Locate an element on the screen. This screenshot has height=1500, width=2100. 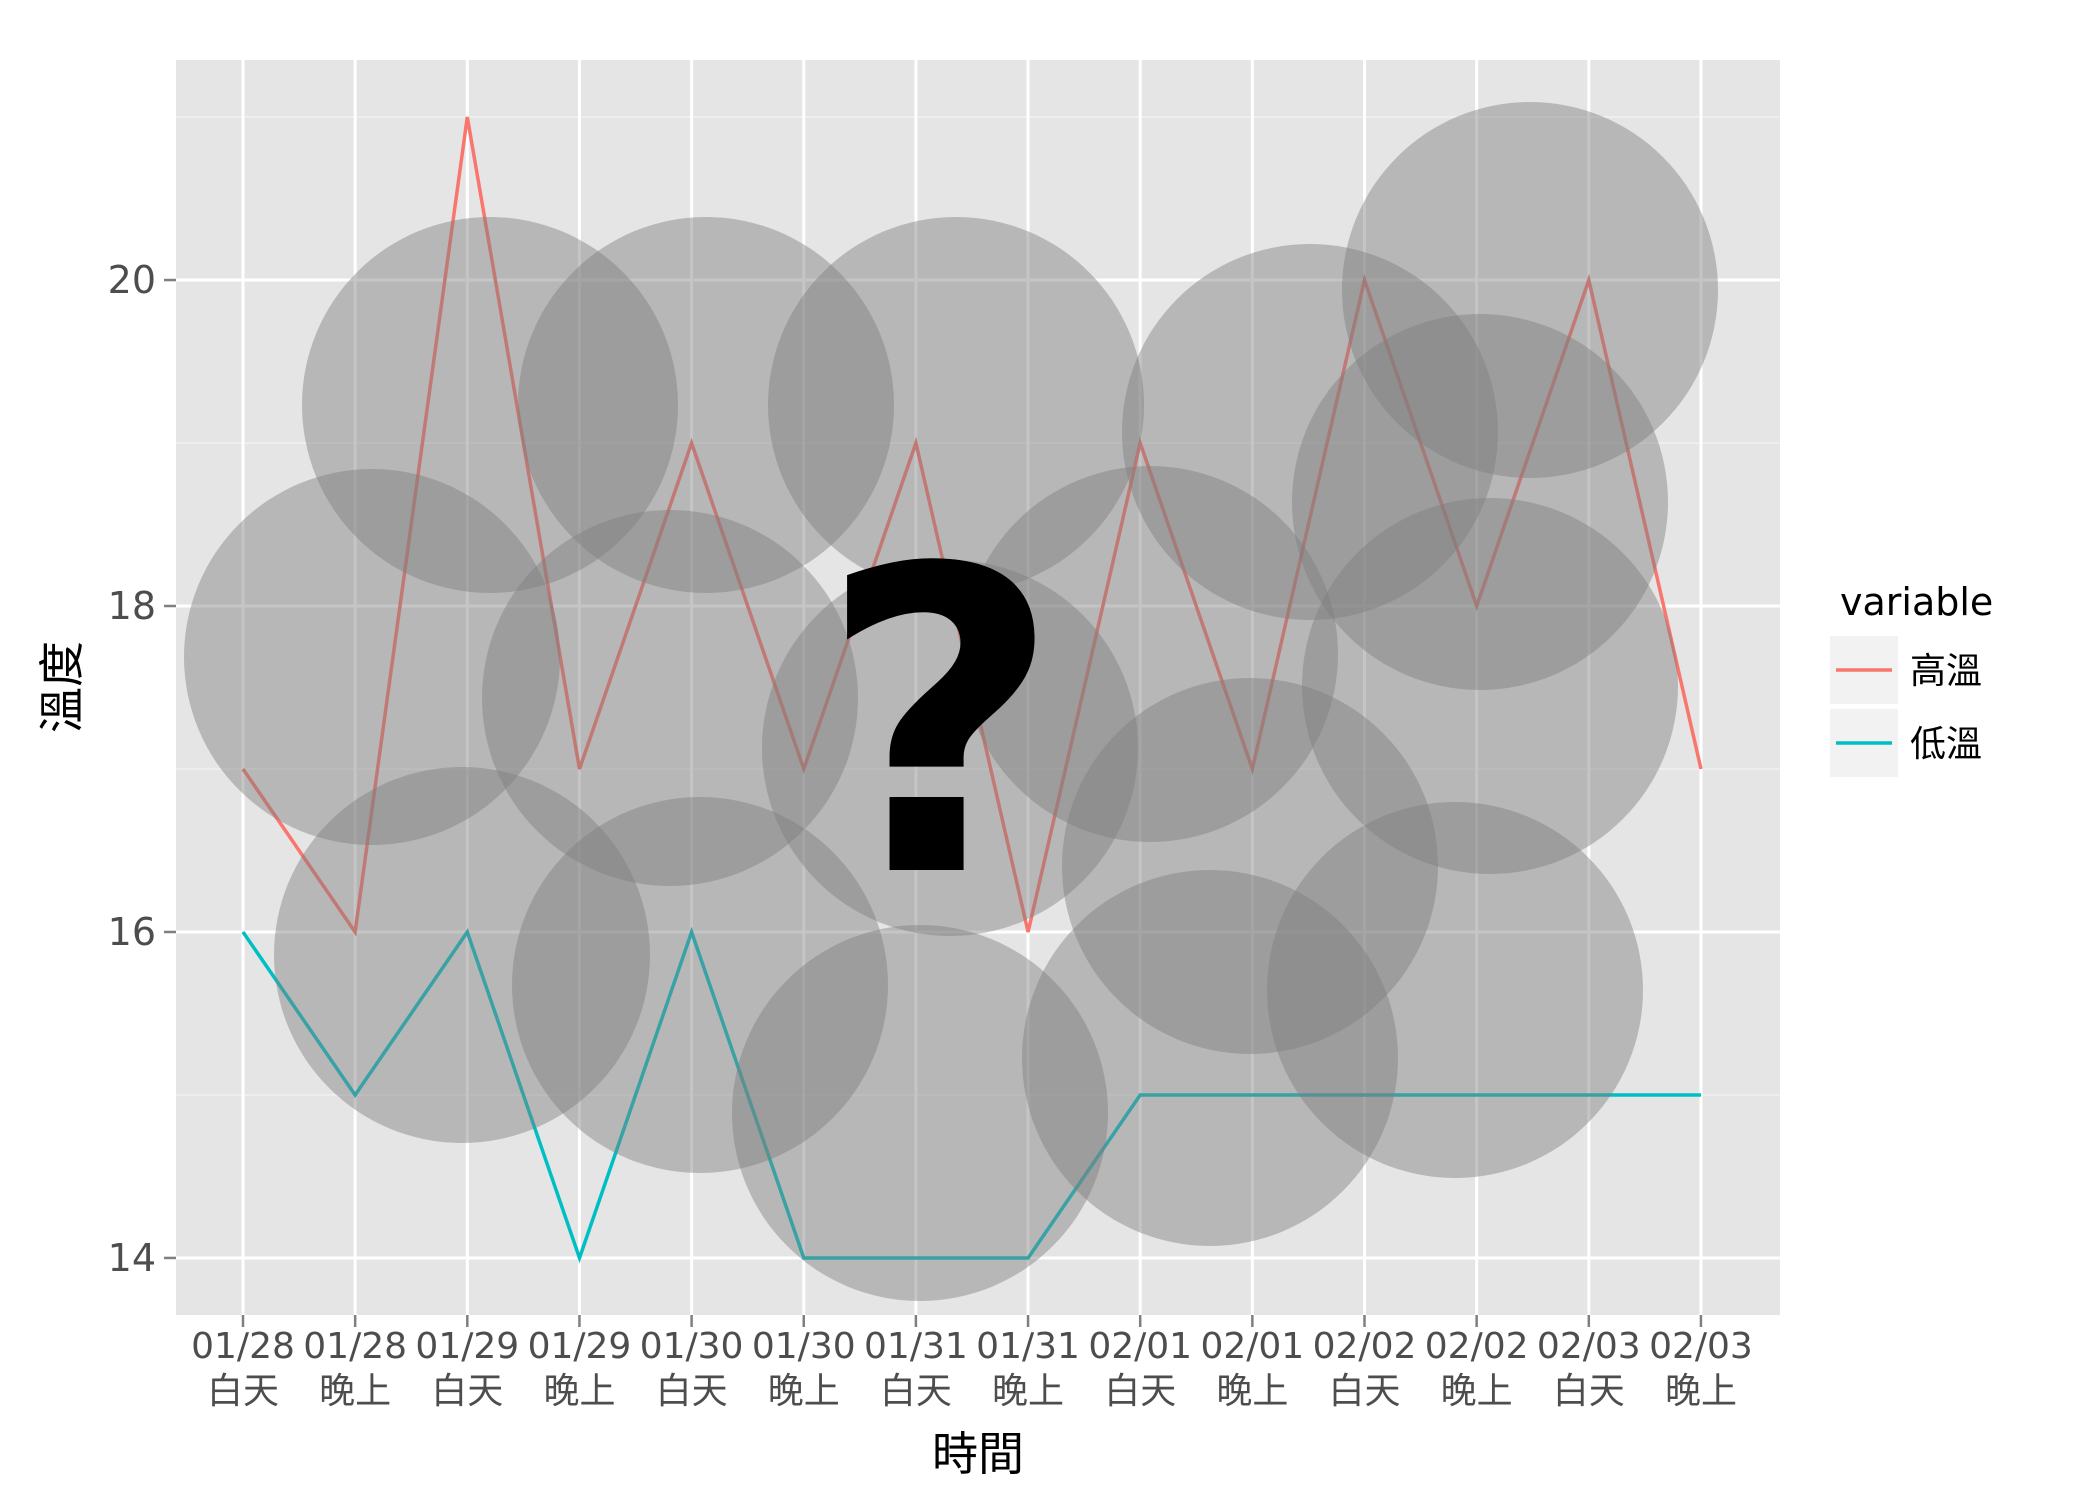
y-tick-label: 20 is located at coordinates (132, 280).